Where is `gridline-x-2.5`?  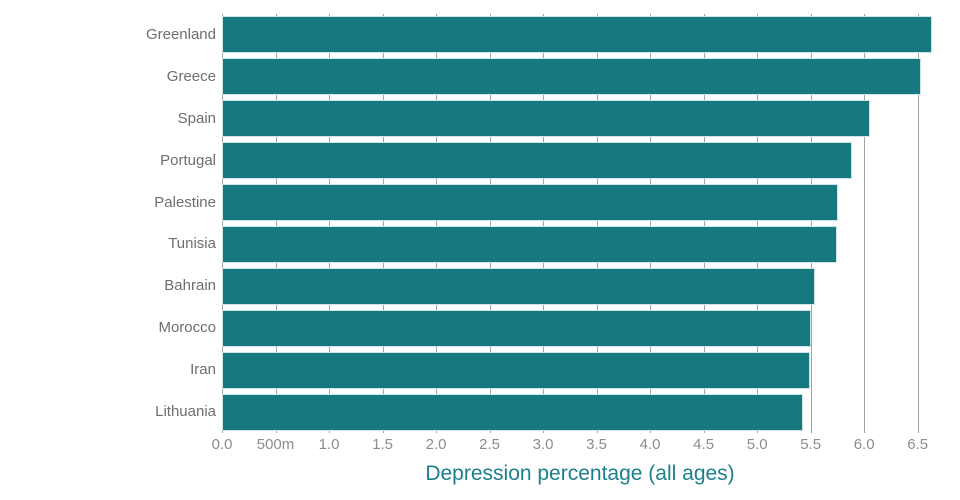 gridline-x-2.5 is located at coordinates (490, 223).